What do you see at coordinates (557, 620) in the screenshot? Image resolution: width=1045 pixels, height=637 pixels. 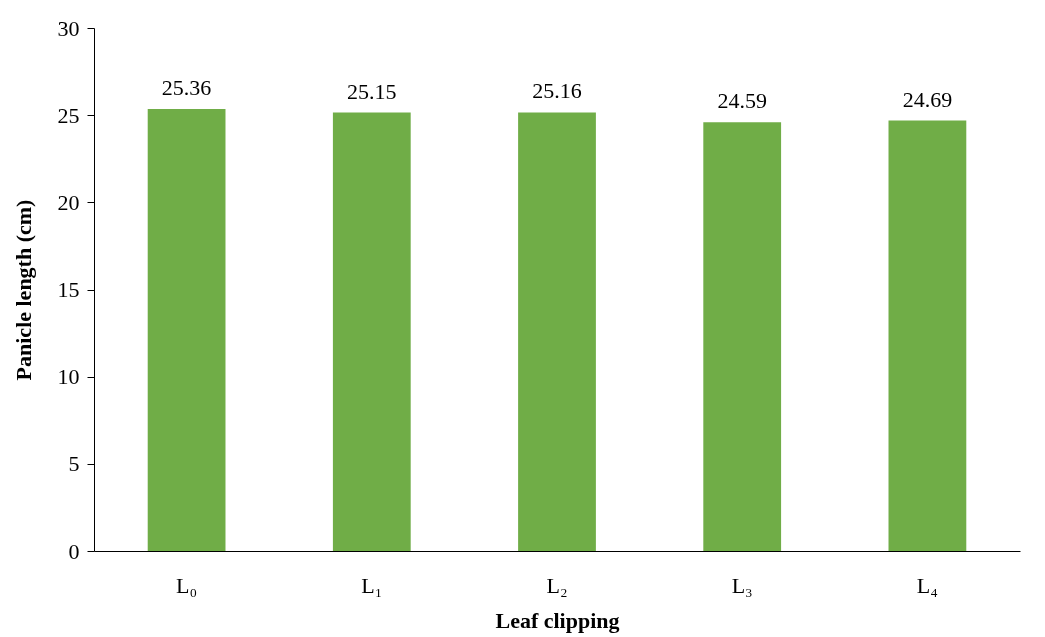 I see `x-axis-title: Leaf clipping` at bounding box center [557, 620].